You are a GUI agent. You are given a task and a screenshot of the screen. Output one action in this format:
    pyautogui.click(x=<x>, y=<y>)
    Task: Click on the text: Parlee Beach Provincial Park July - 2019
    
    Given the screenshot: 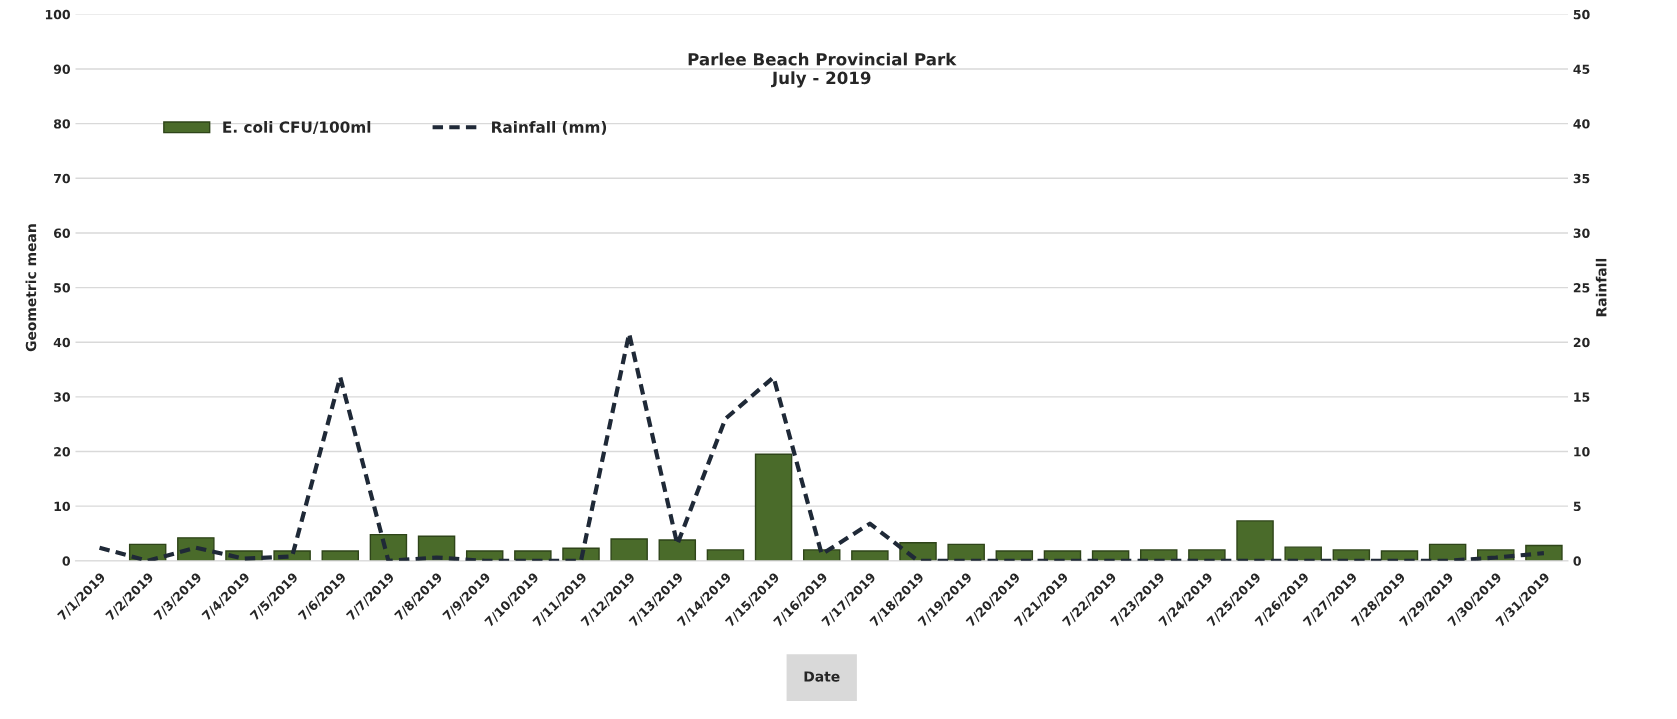 What is the action you would take?
    pyautogui.click(x=822, y=70)
    